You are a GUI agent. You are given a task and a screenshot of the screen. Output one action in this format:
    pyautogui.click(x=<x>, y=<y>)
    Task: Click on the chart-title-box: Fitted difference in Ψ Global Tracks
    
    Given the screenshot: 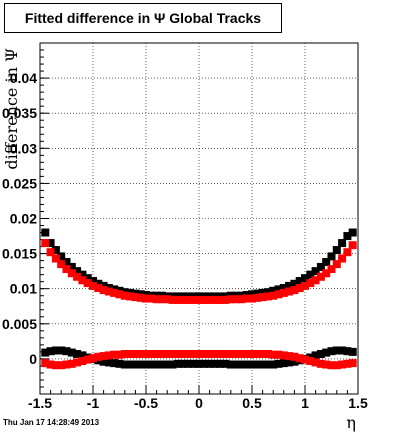 What is the action you would take?
    pyautogui.click(x=143, y=18)
    